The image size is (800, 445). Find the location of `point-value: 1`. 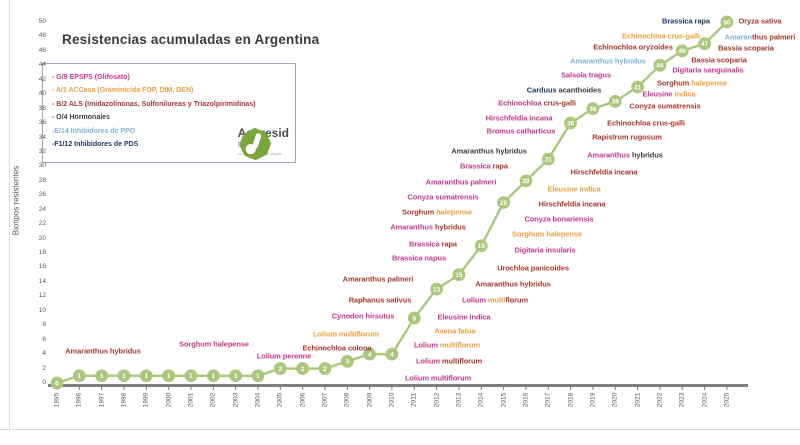

point-value: 1 is located at coordinates (169, 376).